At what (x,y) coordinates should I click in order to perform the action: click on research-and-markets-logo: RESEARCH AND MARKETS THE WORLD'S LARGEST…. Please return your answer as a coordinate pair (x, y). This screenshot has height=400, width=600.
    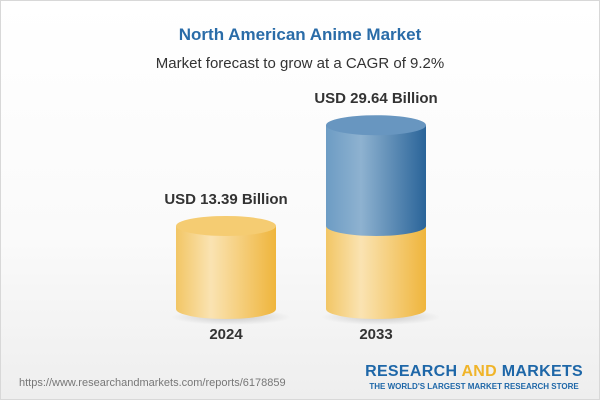
    Looking at the image, I should click on (474, 377).